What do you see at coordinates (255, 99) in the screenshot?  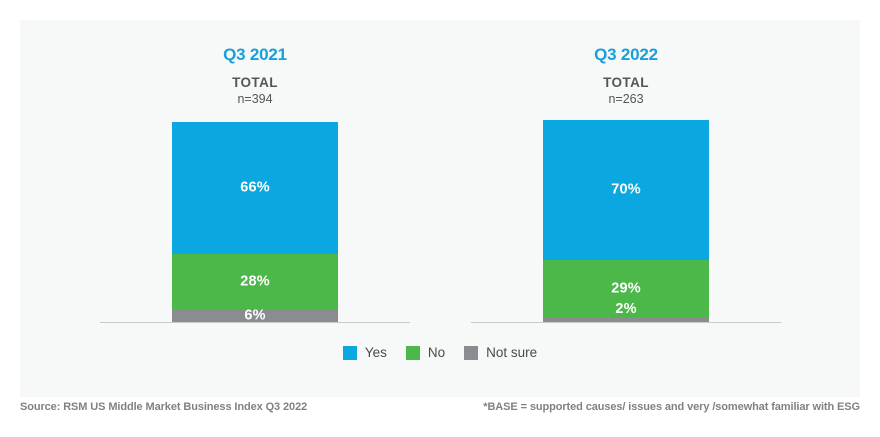 I see `group-sample-size: n=394` at bounding box center [255, 99].